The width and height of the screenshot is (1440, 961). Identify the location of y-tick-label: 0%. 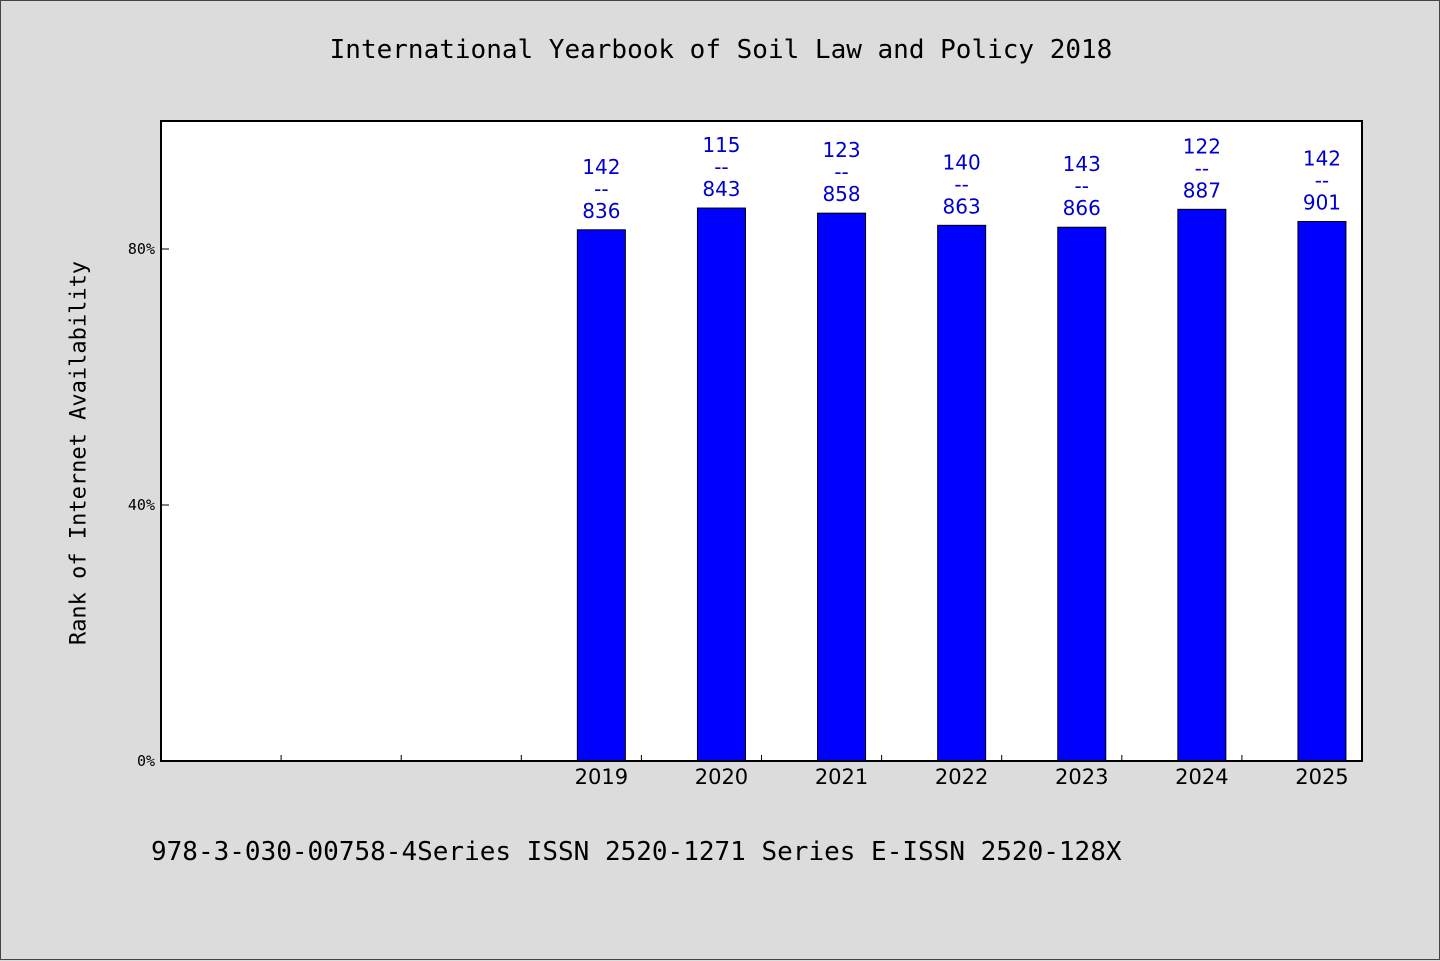
(146, 761).